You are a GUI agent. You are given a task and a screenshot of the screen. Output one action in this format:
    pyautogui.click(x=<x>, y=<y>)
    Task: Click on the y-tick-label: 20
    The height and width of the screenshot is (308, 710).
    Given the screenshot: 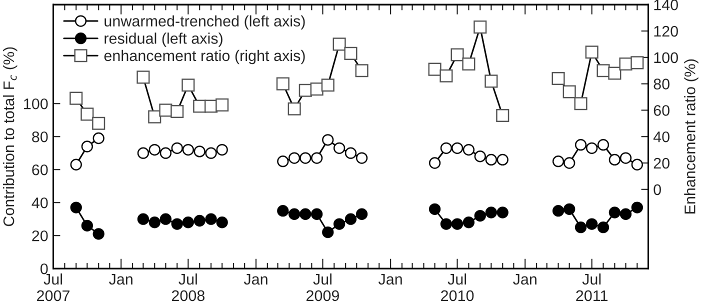 What is the action you would take?
    pyautogui.click(x=40, y=236)
    